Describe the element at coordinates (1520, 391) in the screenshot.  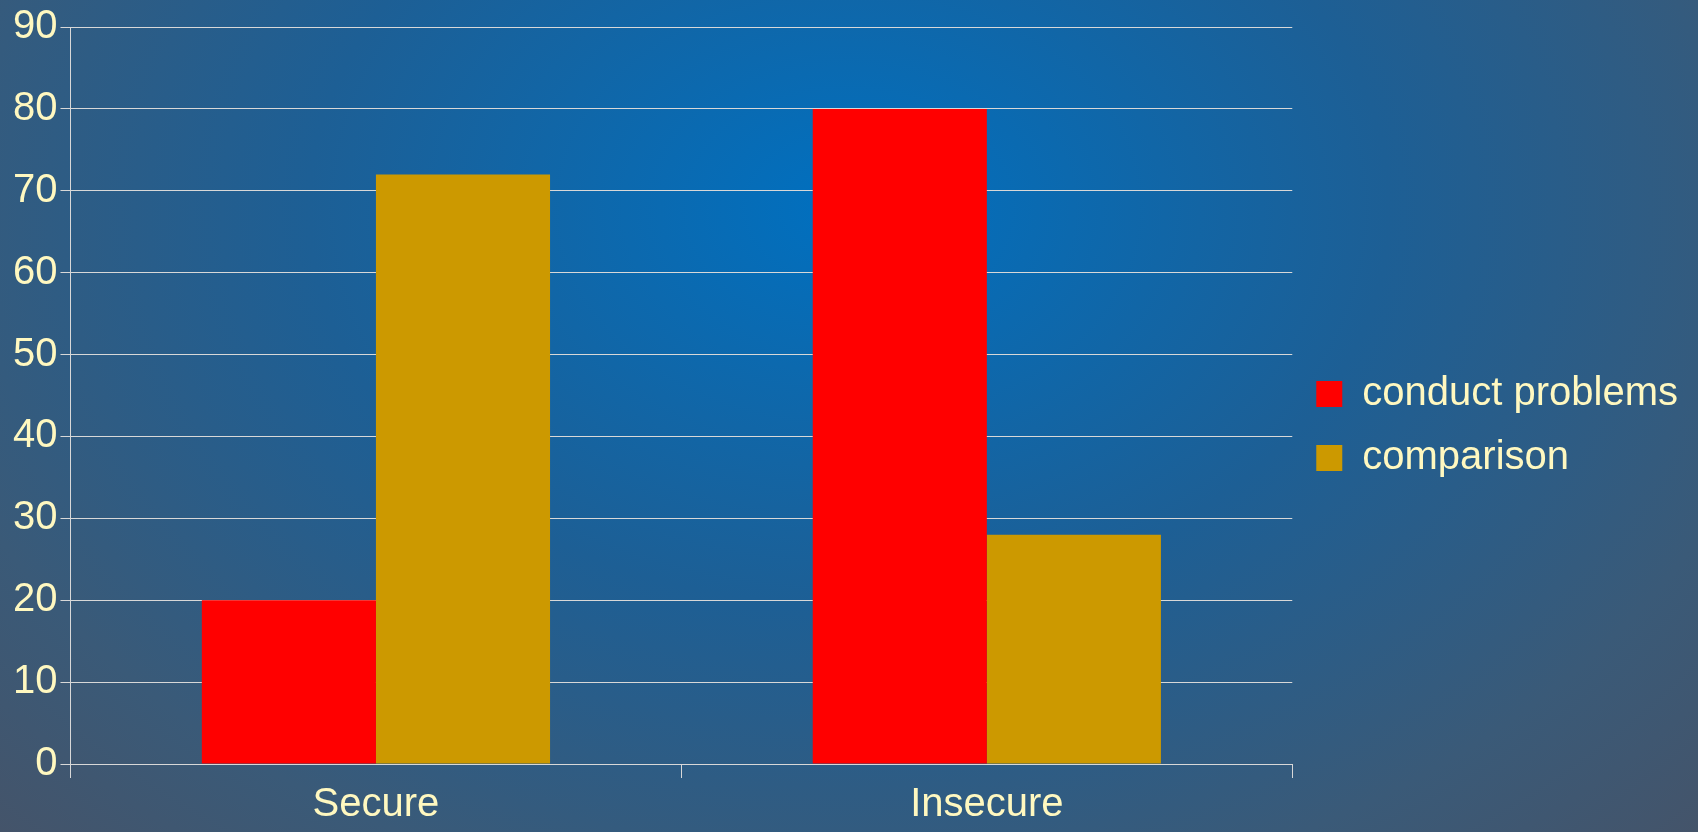
I see `legend-label: conduct problems` at that location.